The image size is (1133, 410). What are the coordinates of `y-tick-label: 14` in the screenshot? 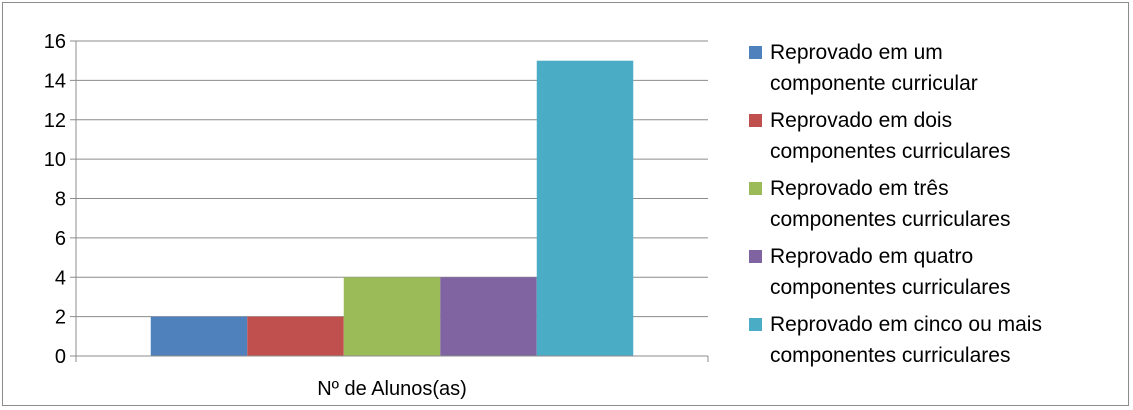 It's located at (55, 81).